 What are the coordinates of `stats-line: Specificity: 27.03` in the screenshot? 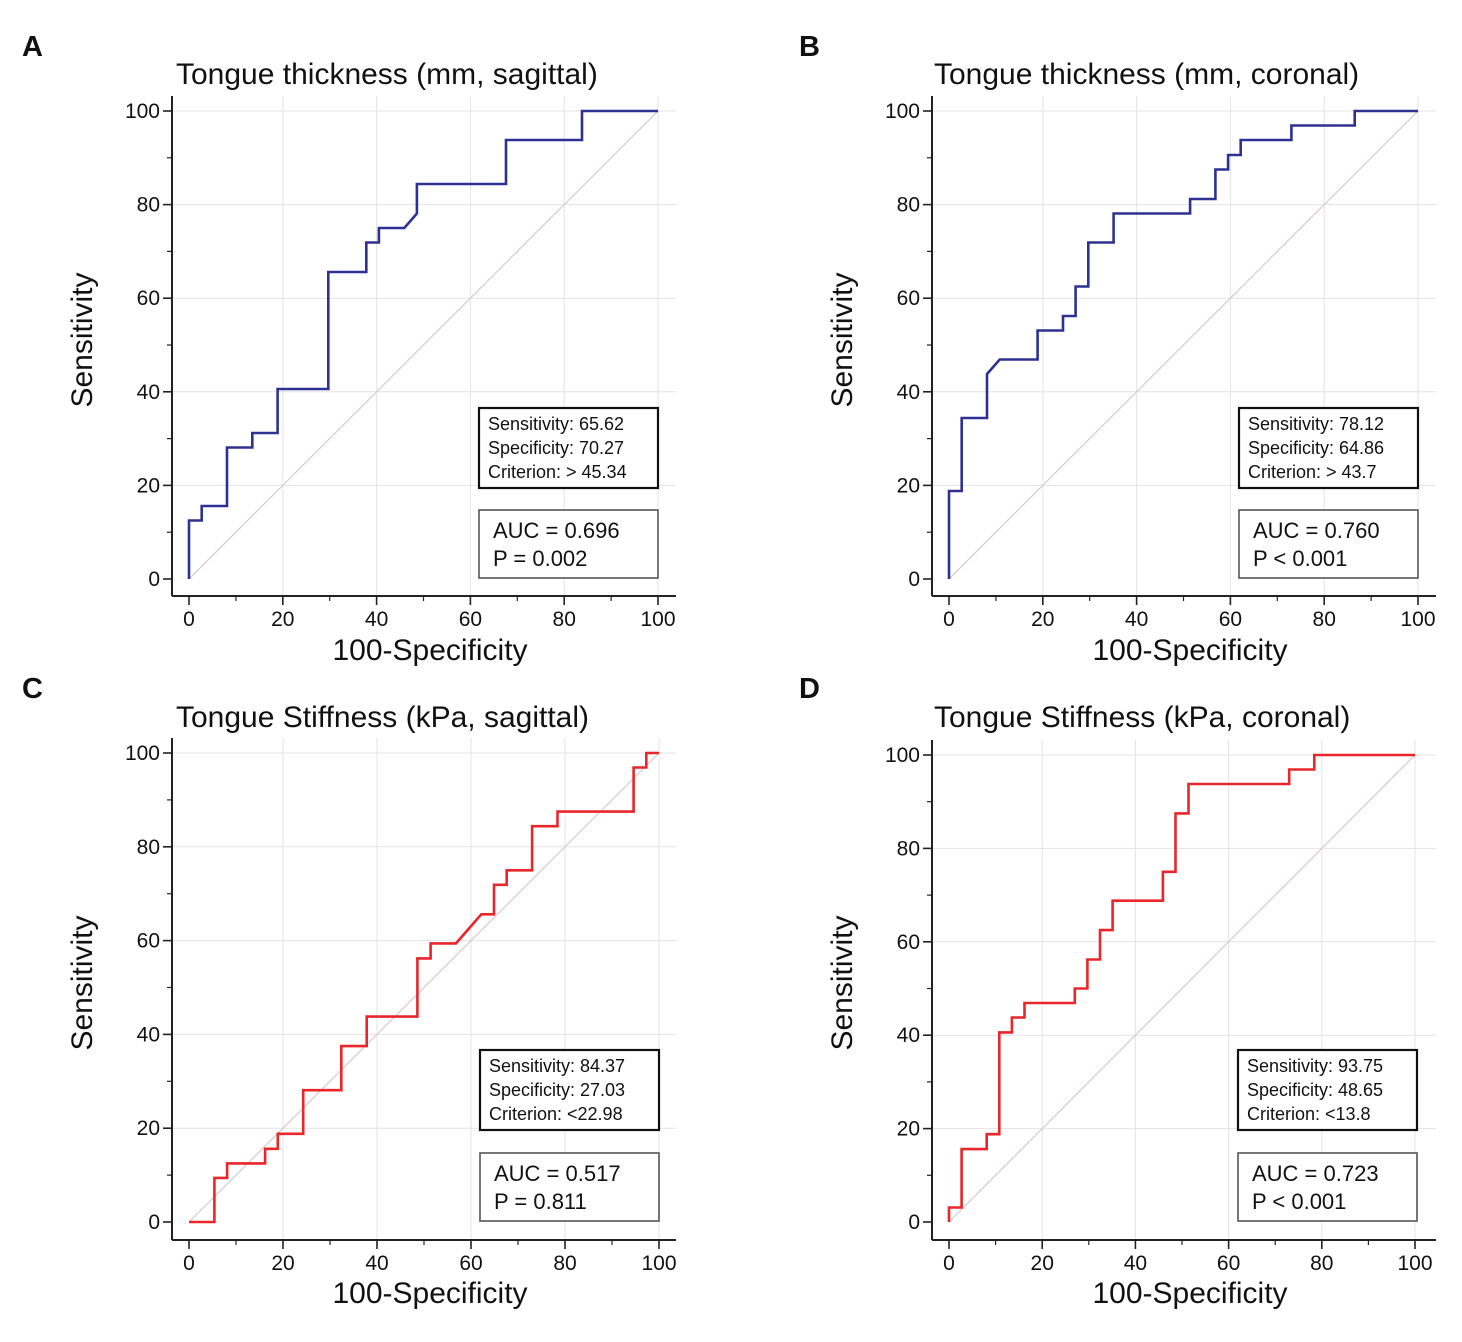 It's located at (557, 1090).